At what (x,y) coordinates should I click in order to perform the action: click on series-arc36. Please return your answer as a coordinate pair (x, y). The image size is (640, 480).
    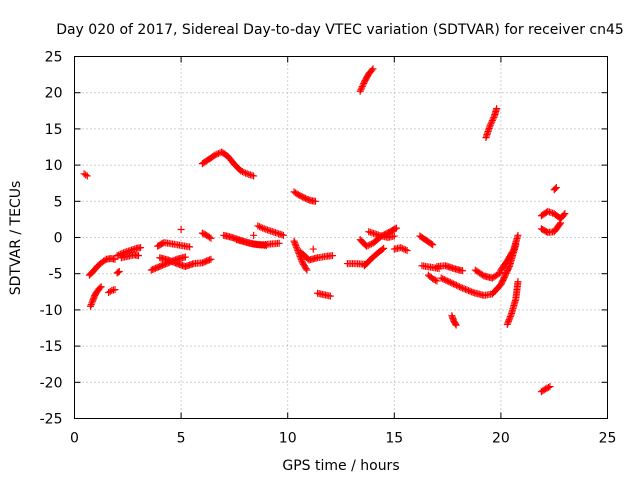
    Looking at the image, I should click on (491, 123).